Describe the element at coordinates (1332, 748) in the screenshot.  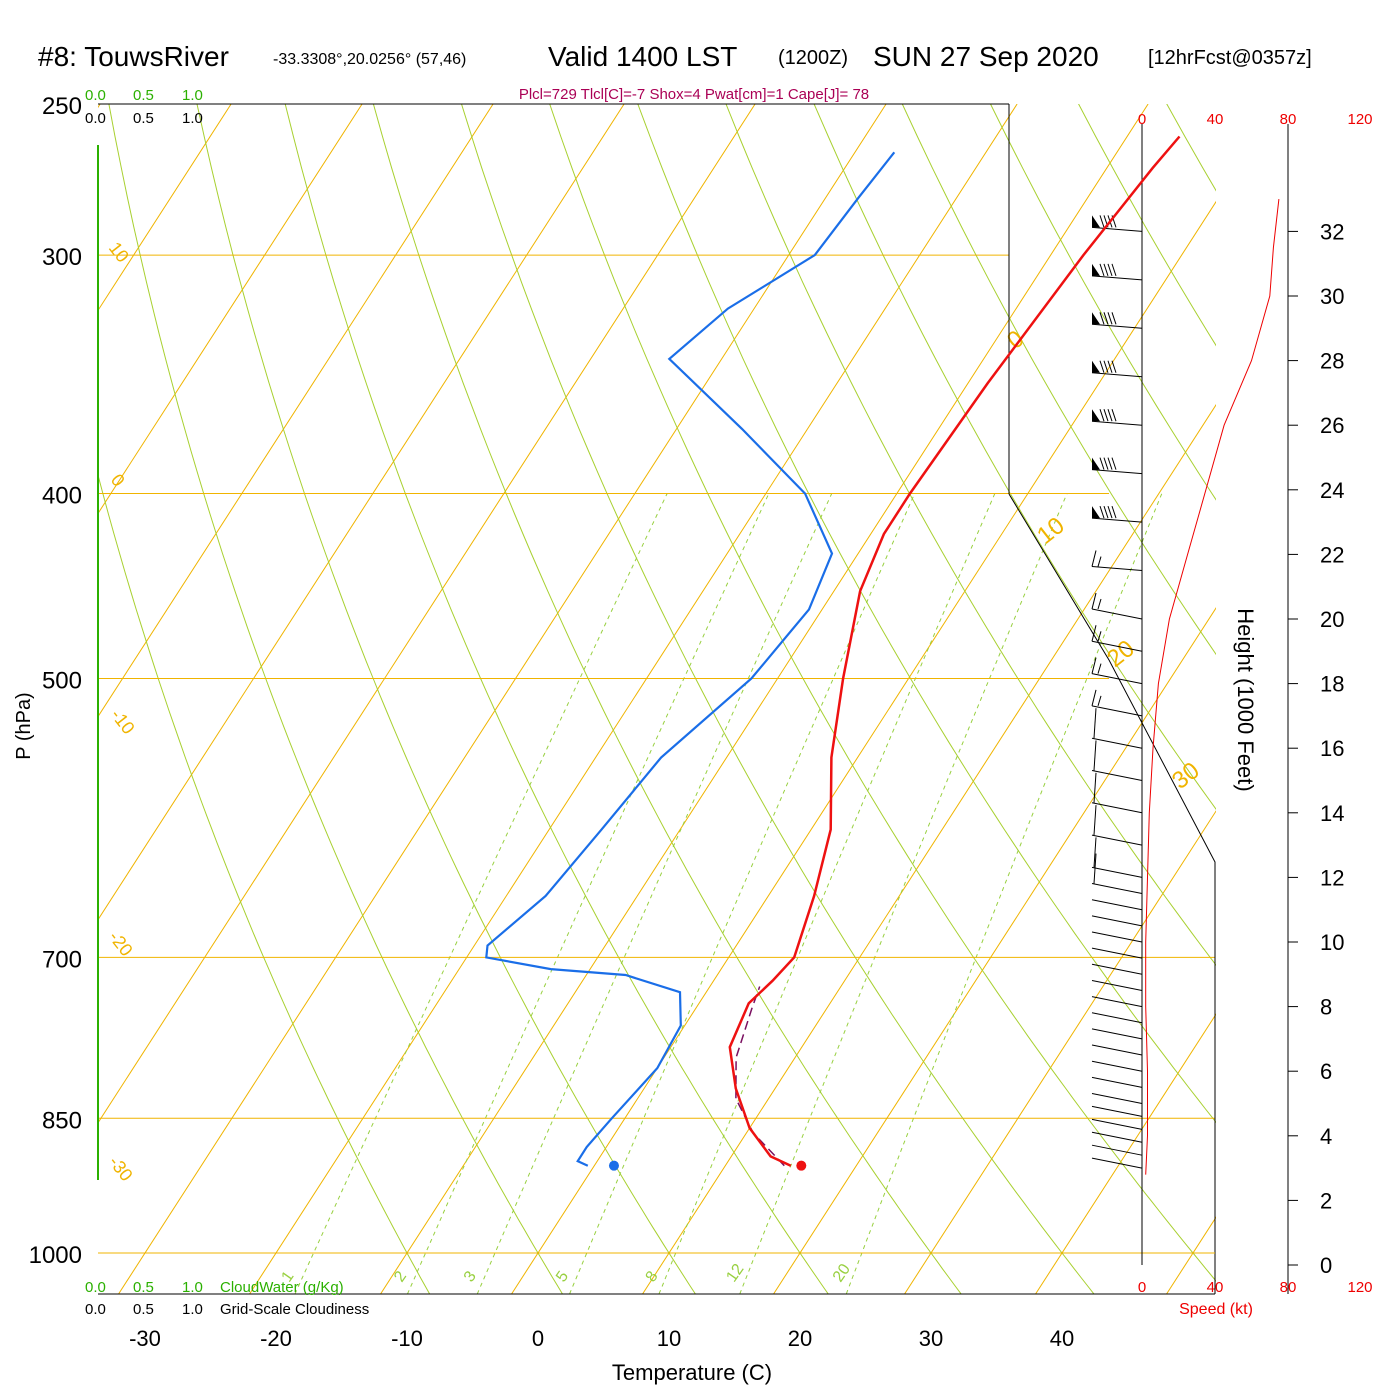
I see `height-tick-label: 16` at that location.